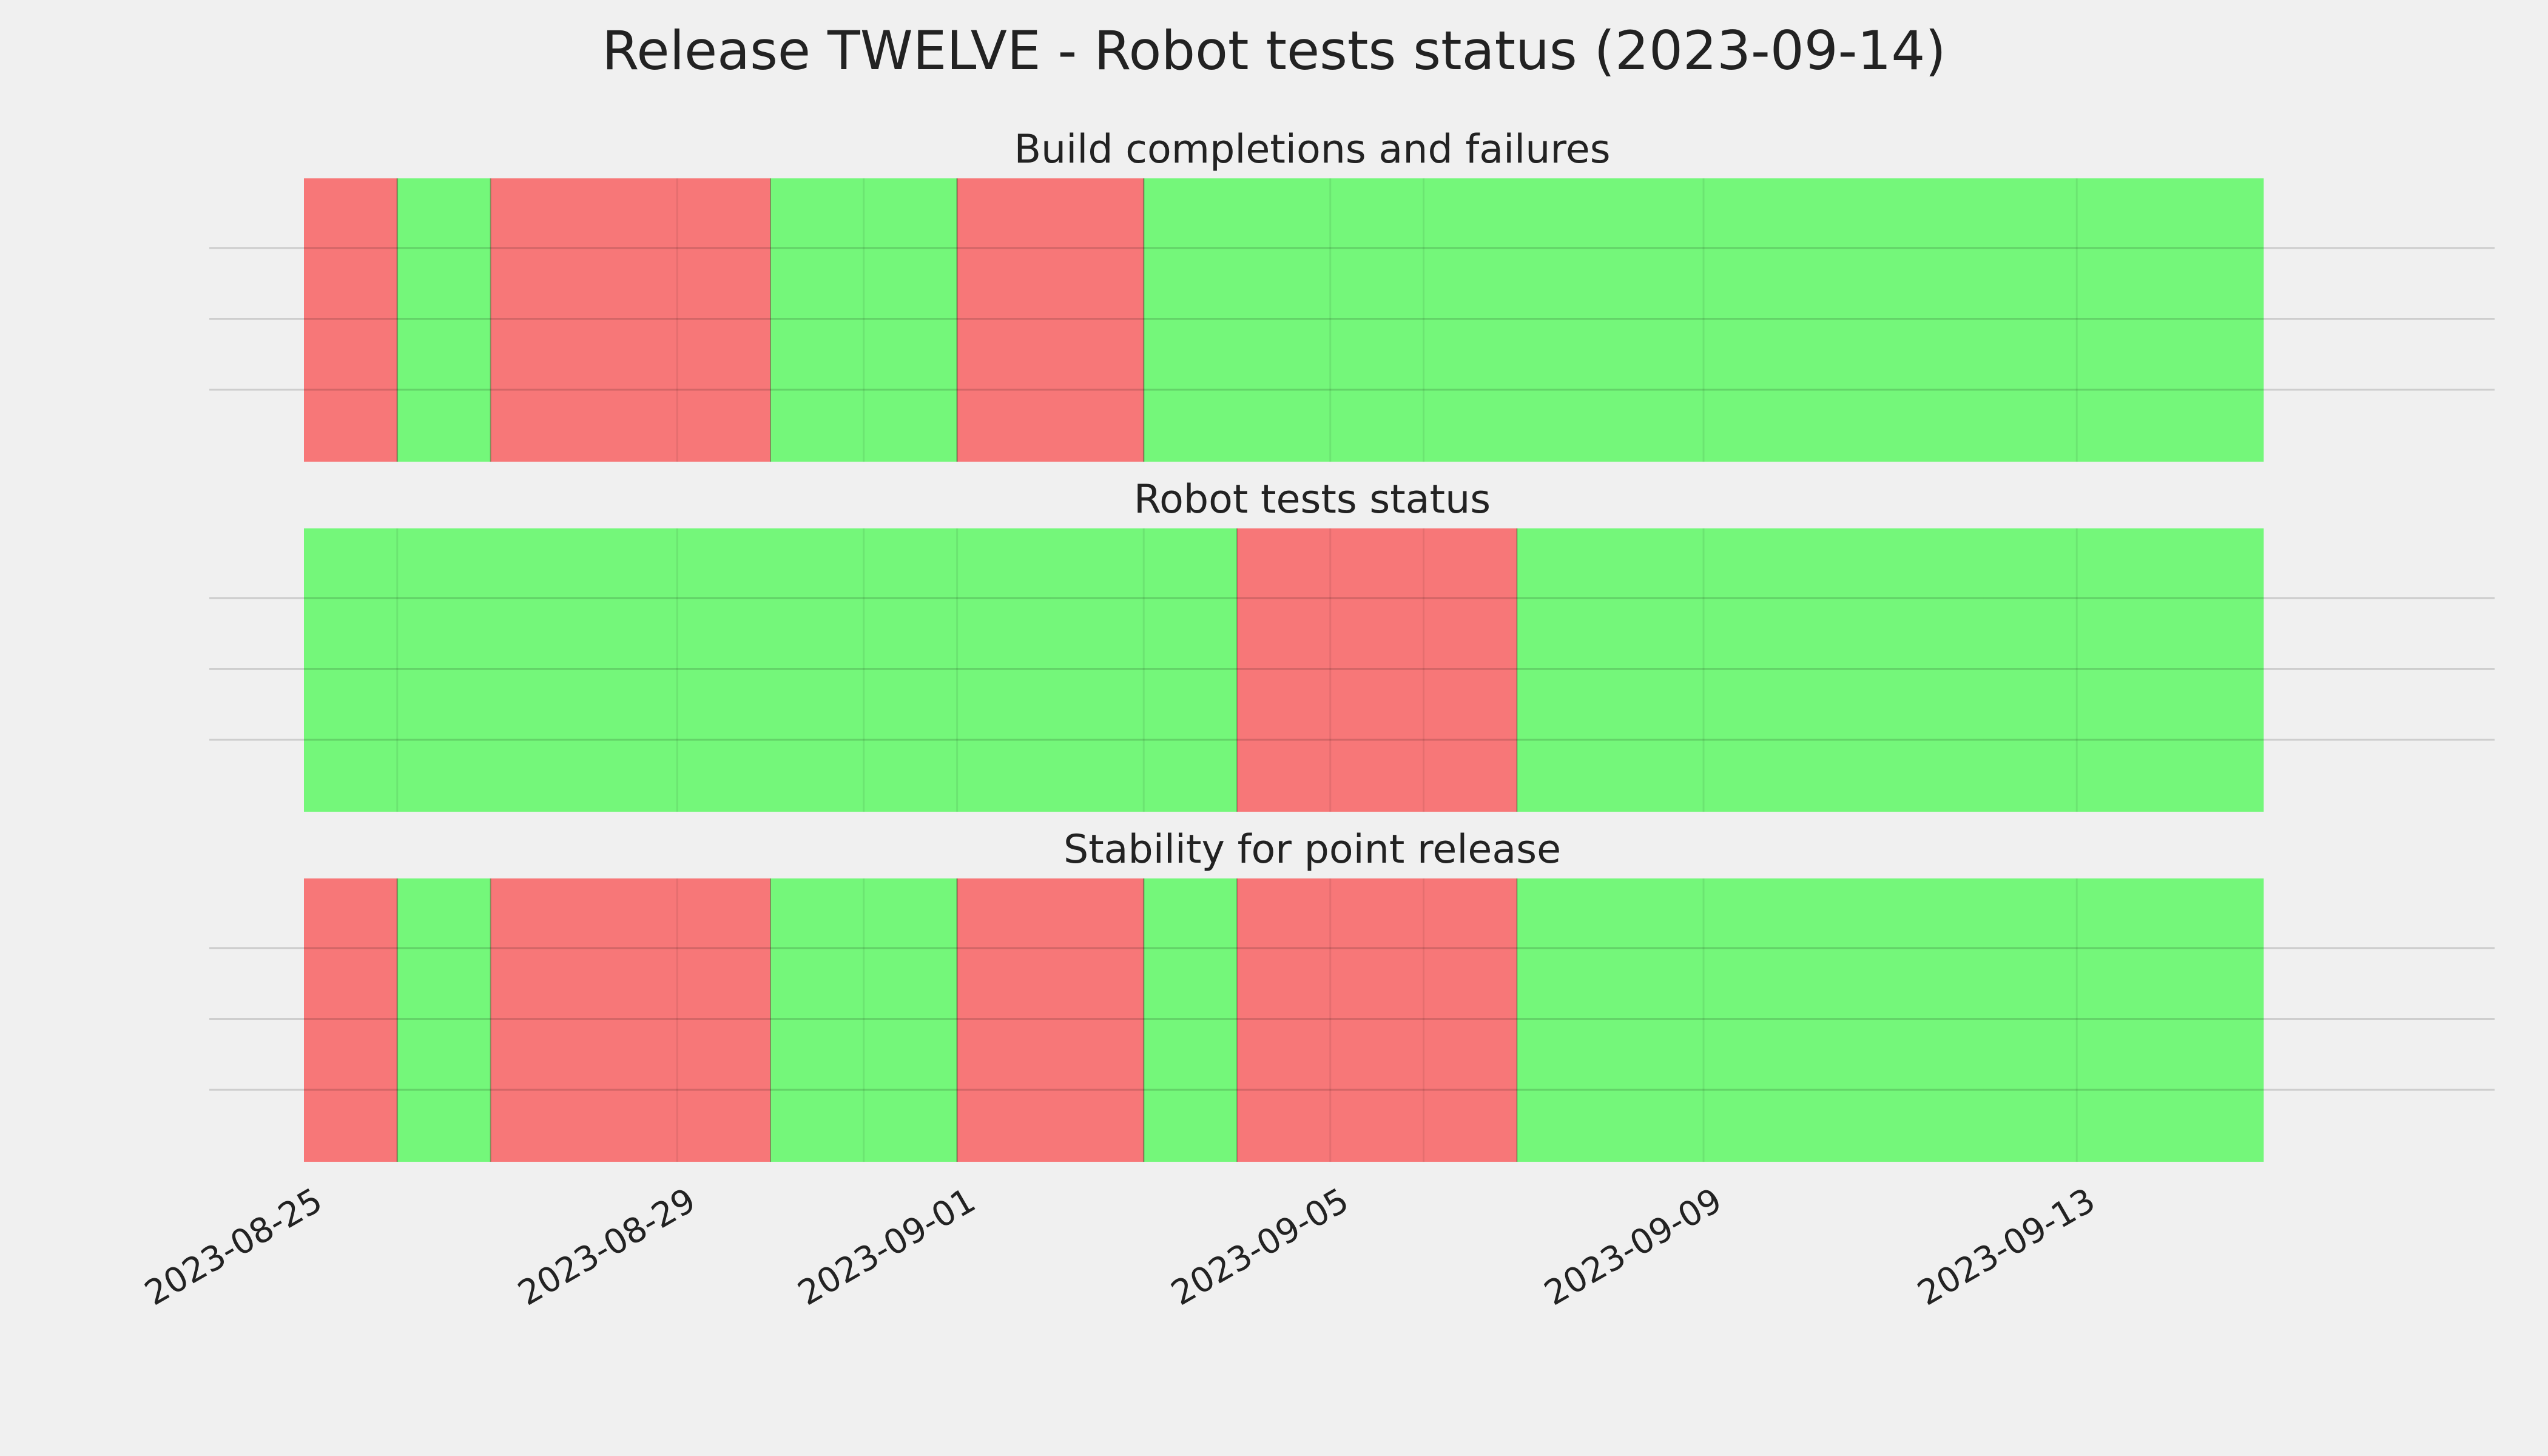 Image resolution: width=2548 pixels, height=1456 pixels. I want to click on panel-title: Robot tests status, so click(1312, 499).